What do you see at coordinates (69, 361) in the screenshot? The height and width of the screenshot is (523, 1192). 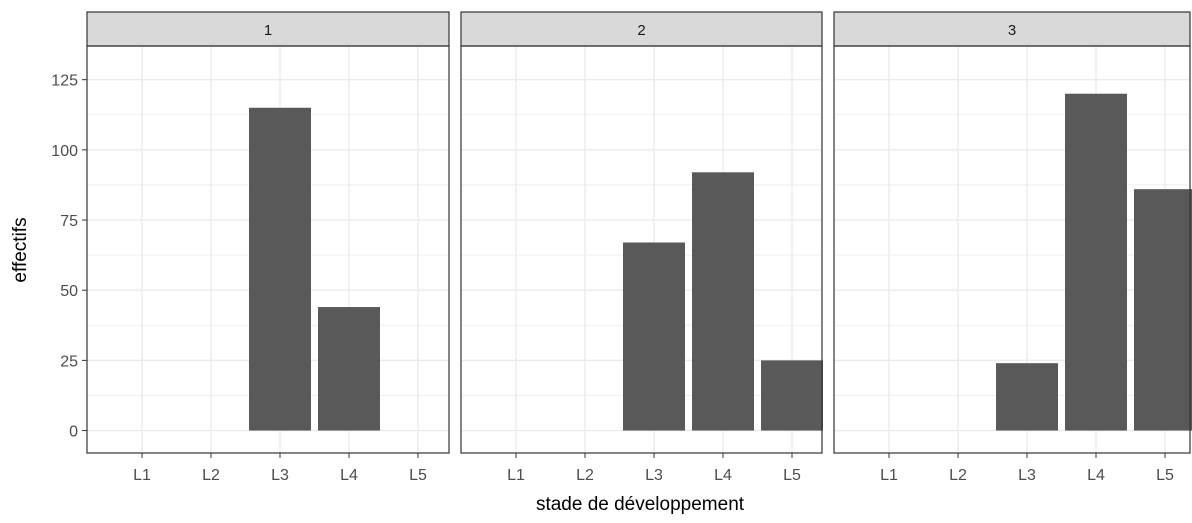 I see `y-tick-label: 25` at bounding box center [69, 361].